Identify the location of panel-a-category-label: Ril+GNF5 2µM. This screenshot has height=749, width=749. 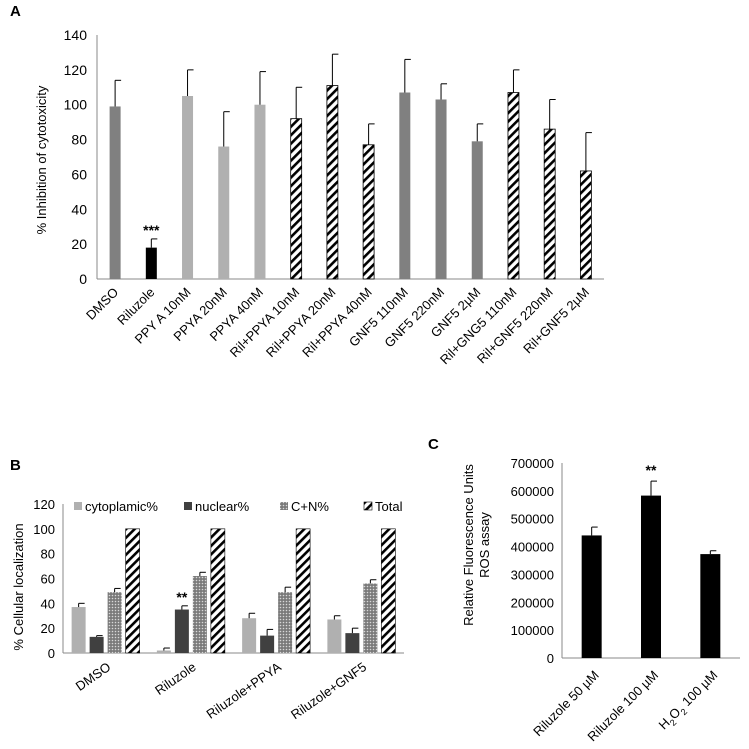
(556, 321).